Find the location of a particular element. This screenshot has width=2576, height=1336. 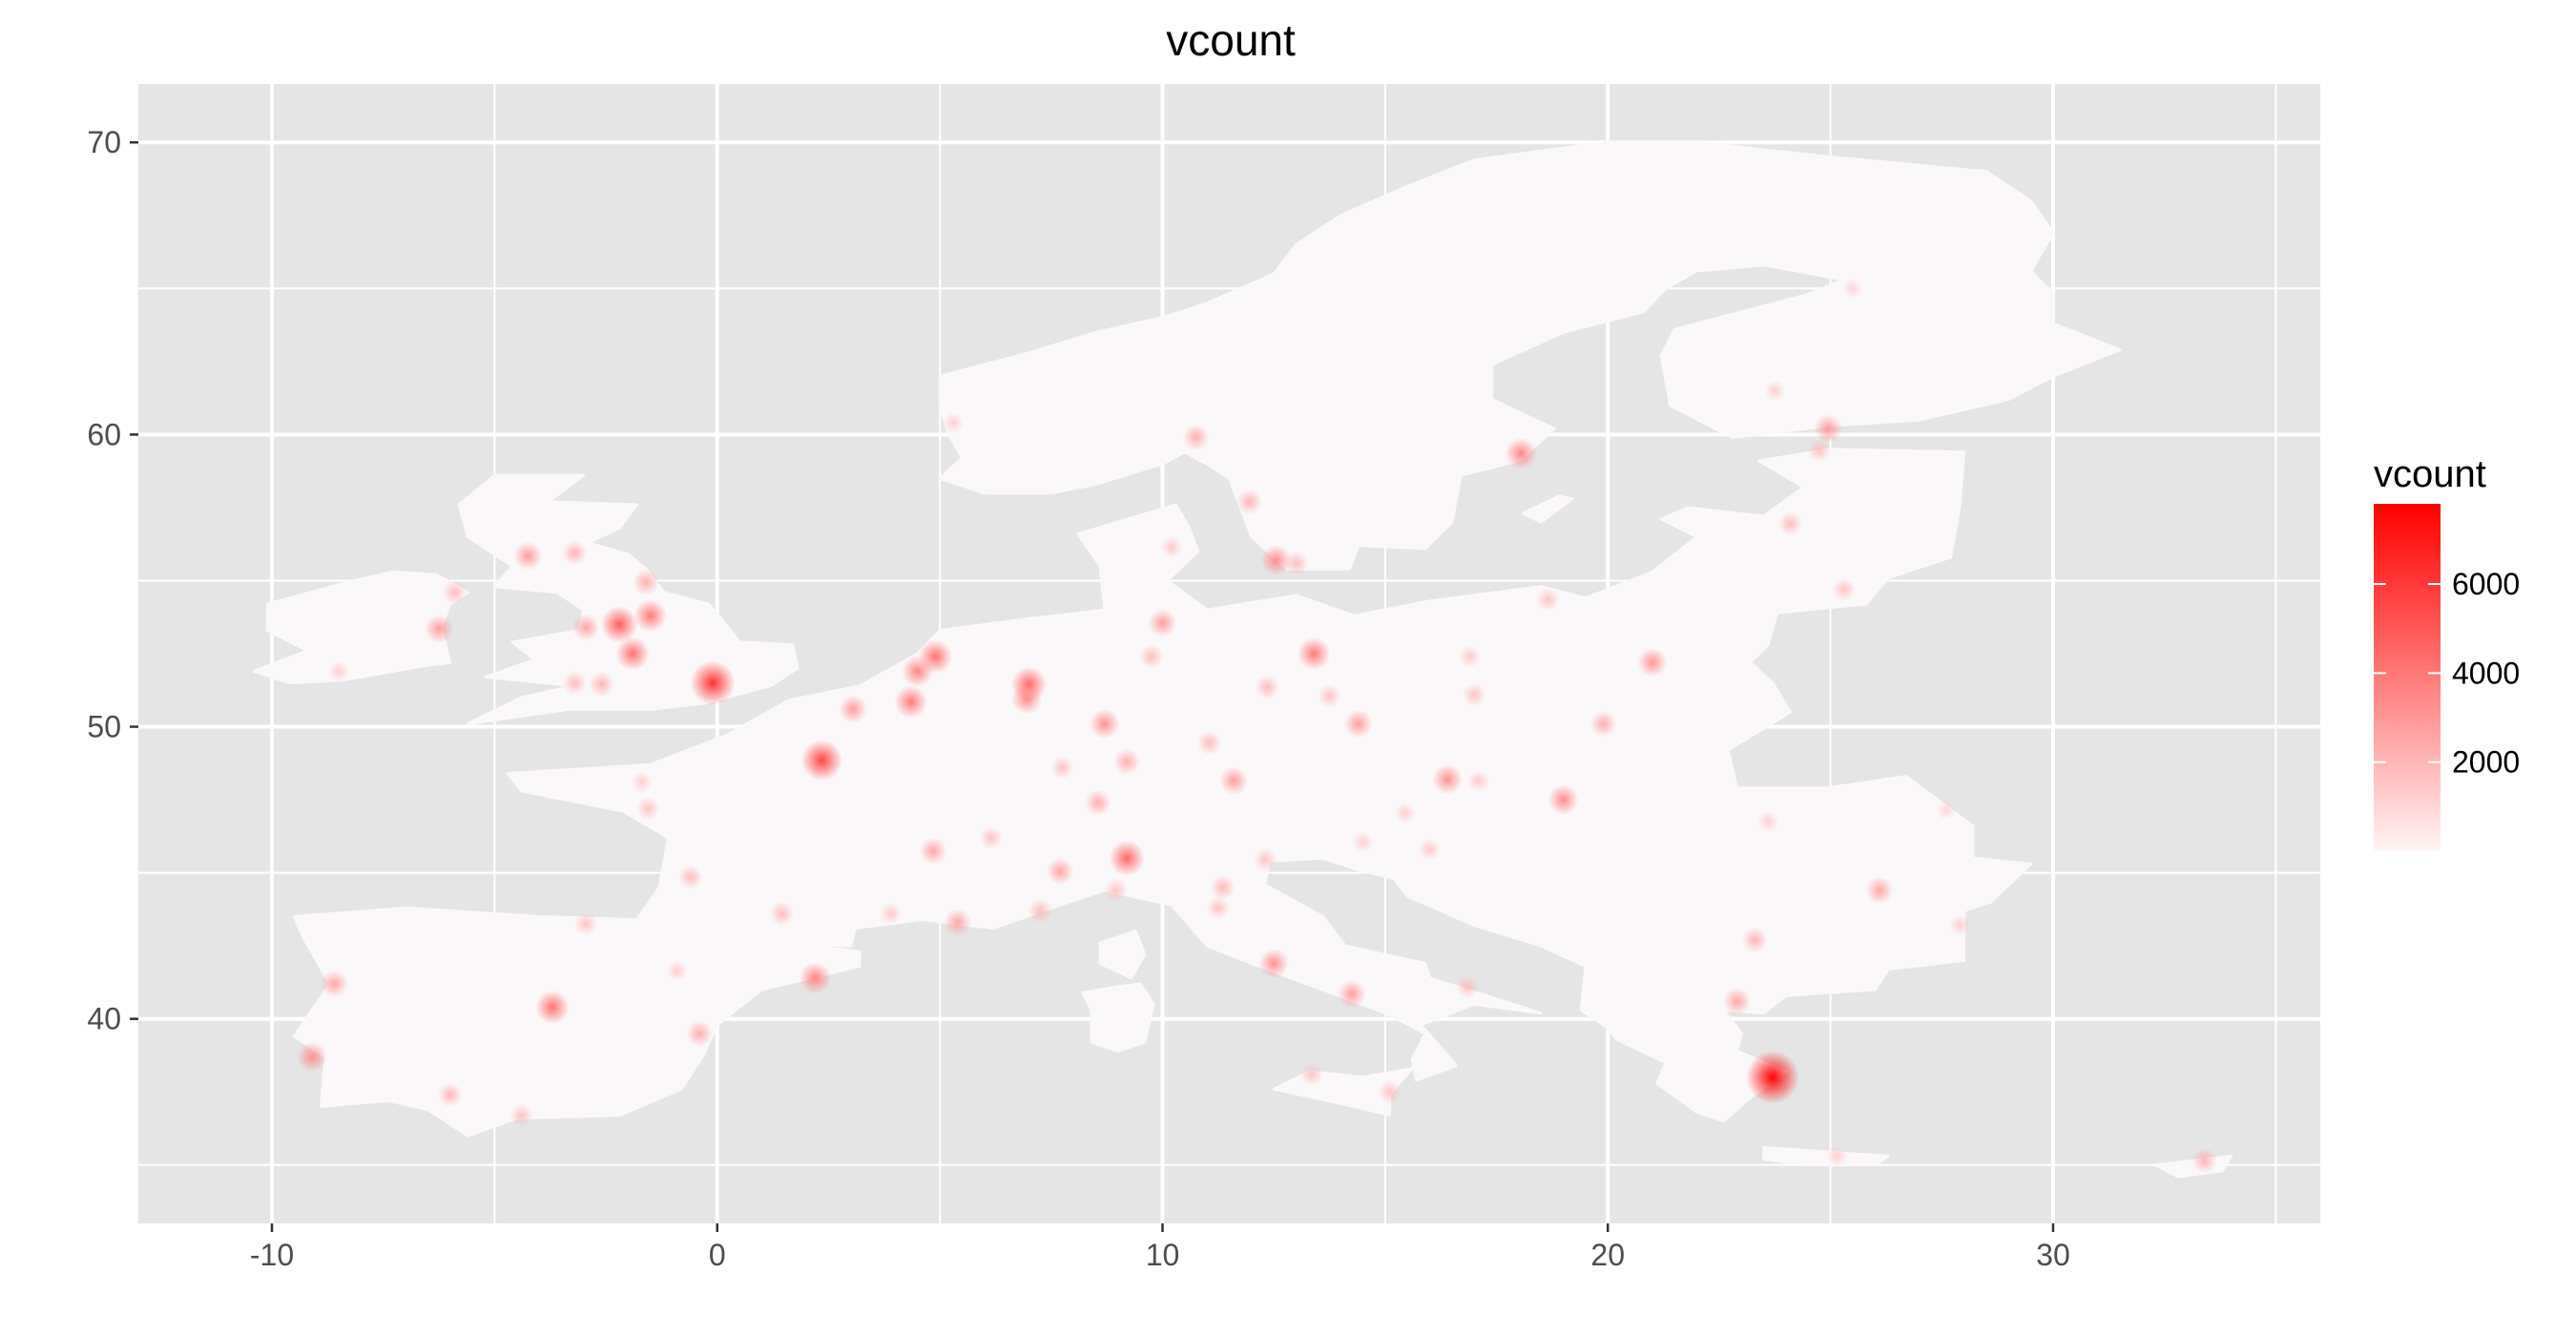

hotspot-lisbon is located at coordinates (312, 1057).